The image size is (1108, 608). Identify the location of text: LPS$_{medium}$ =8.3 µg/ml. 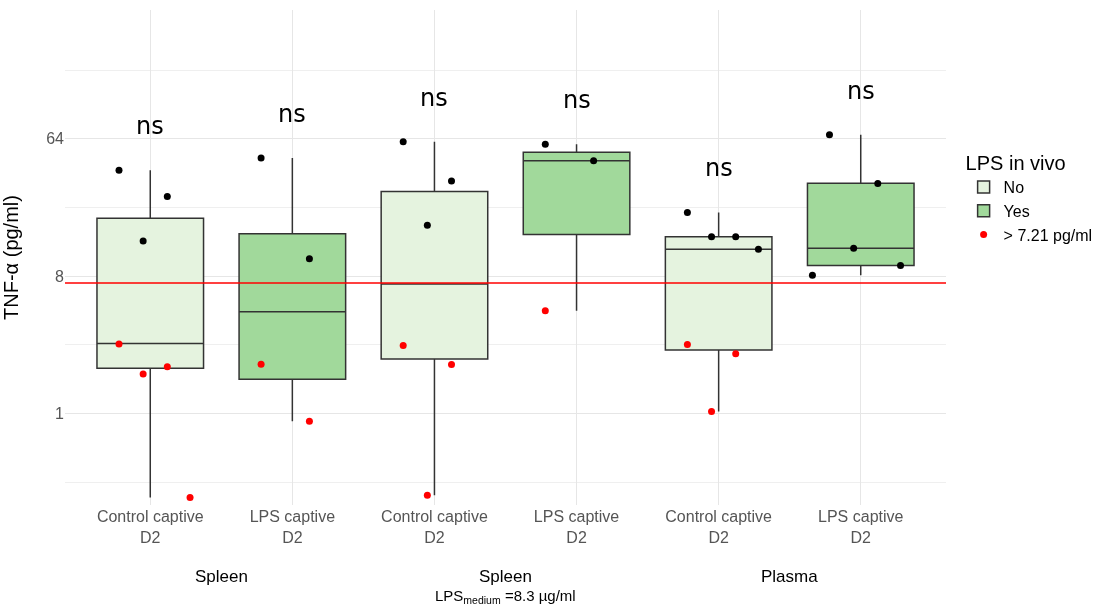
(505, 597).